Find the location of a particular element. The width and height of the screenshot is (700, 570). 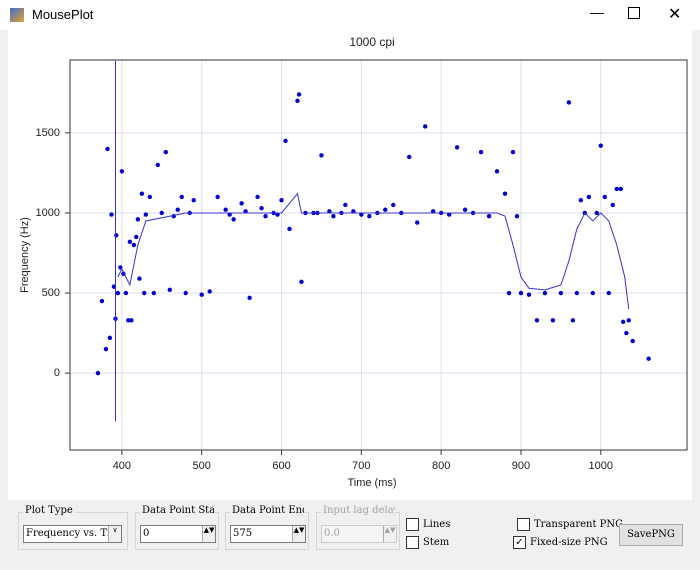

button: SavePNG is located at coordinates (651, 535).